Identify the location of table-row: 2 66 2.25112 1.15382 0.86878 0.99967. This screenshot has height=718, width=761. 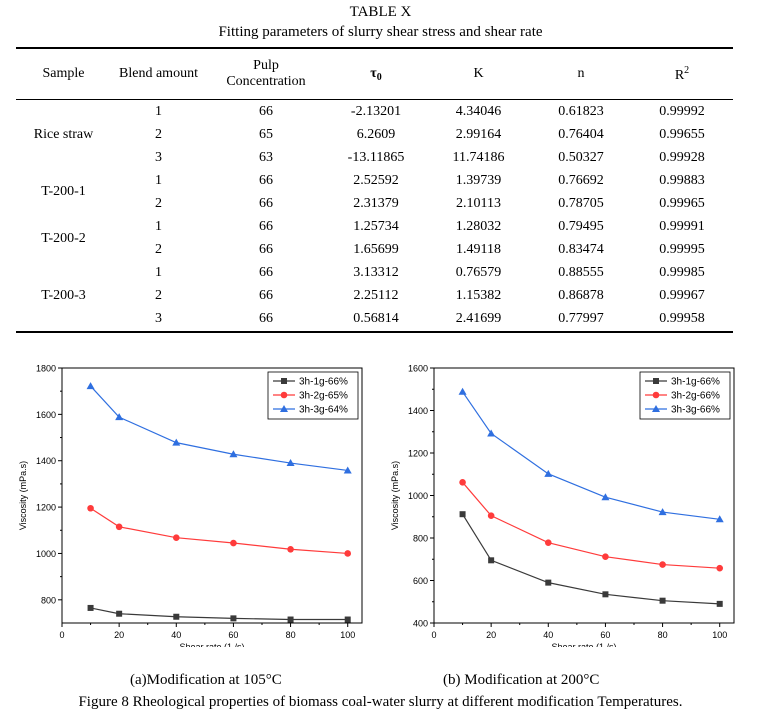
(374, 296).